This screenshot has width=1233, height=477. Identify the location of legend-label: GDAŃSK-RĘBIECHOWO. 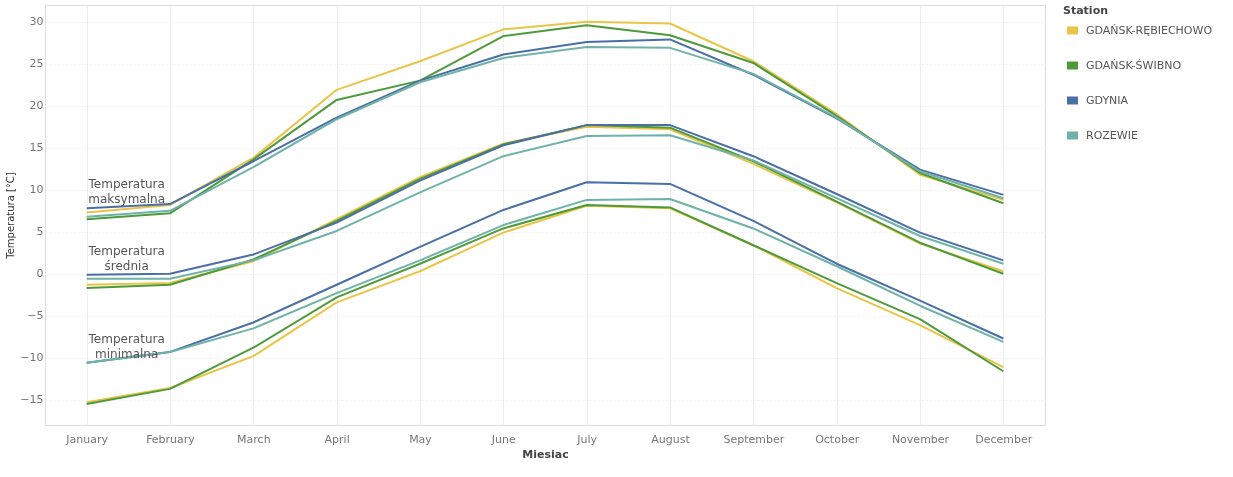
(1149, 30).